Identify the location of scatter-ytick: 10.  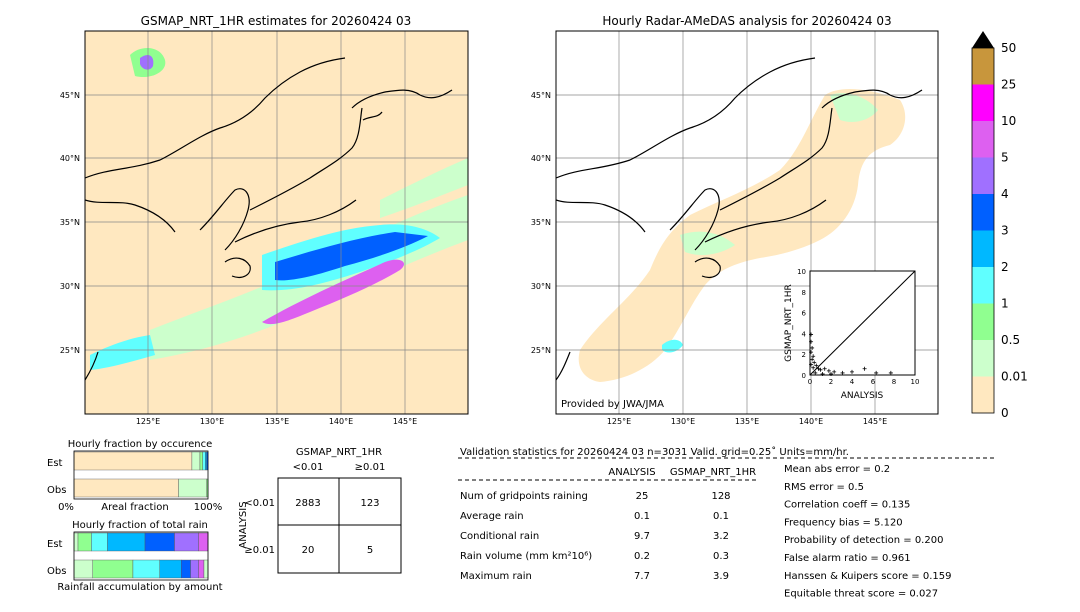
(801, 272).